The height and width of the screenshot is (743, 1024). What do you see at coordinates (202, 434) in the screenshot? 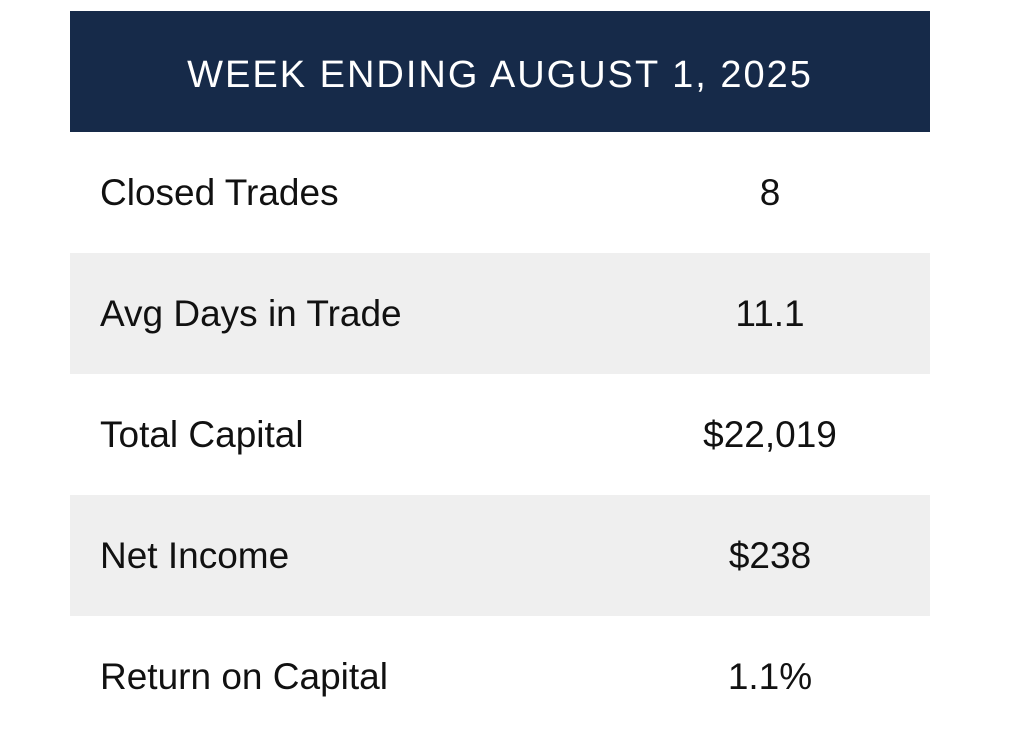
I see `row-label: Total Capital` at bounding box center [202, 434].